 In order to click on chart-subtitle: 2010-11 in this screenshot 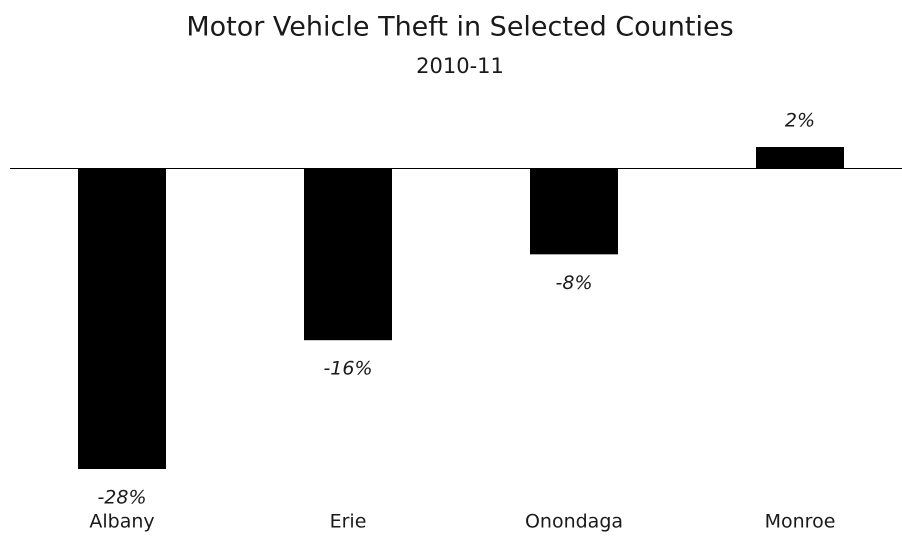, I will do `click(460, 66)`.